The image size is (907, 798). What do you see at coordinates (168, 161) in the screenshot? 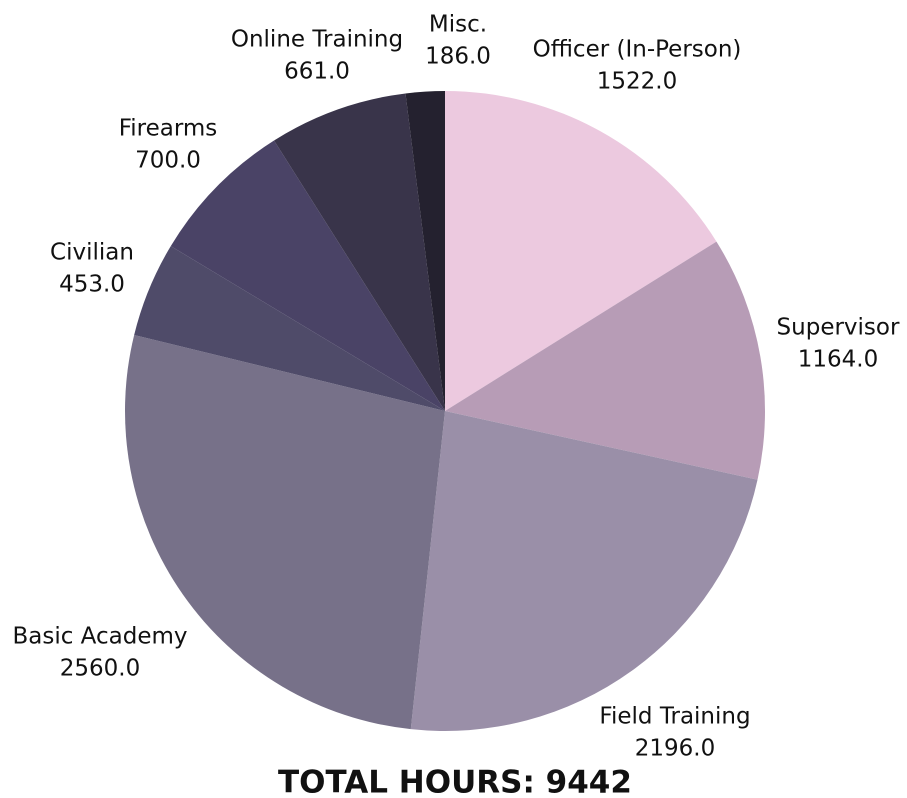
I see `slice-value: 700.0` at bounding box center [168, 161].